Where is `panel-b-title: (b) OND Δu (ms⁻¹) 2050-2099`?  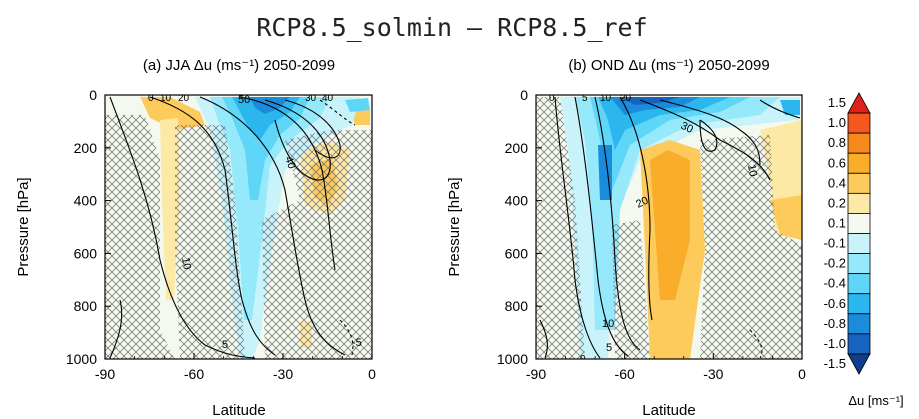 panel-b-title: (b) OND Δu (ms⁻¹) 2050-2099 is located at coordinates (668, 65).